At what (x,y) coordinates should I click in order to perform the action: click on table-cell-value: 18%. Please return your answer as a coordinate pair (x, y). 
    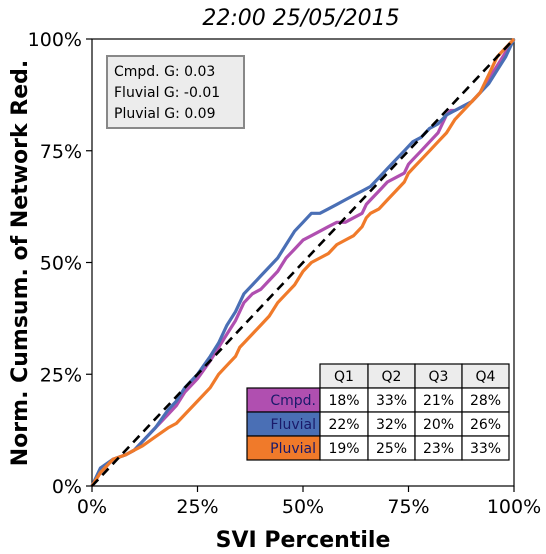
    Looking at the image, I should click on (343, 401).